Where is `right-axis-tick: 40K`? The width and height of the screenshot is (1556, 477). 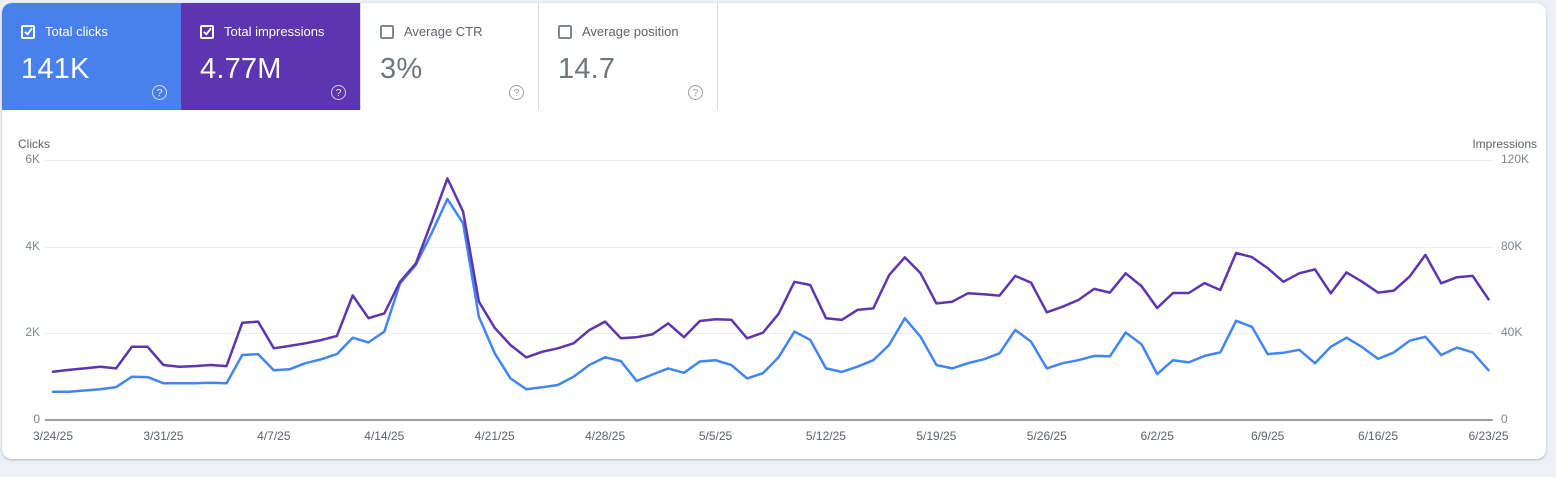
right-axis-tick: 40K is located at coordinates (1512, 332).